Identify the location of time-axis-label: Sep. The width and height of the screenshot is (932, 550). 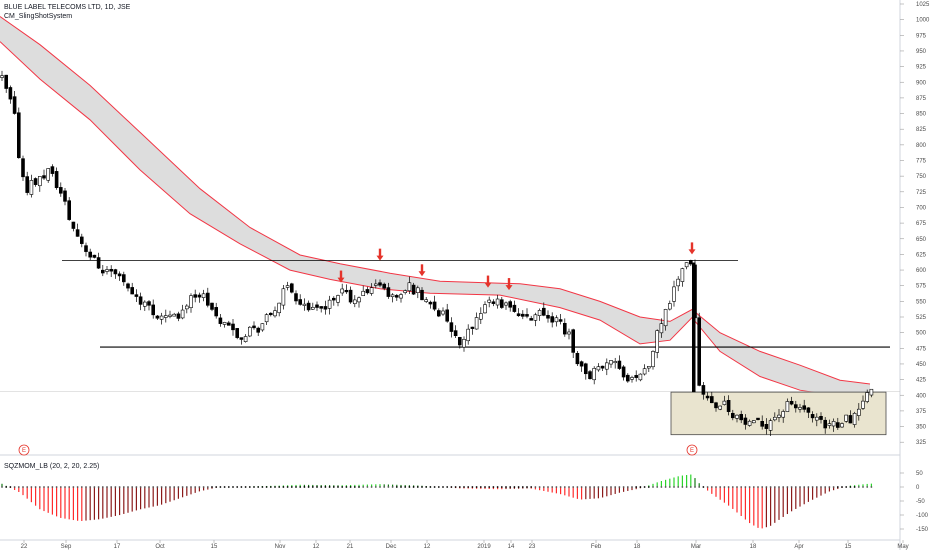
(66, 547).